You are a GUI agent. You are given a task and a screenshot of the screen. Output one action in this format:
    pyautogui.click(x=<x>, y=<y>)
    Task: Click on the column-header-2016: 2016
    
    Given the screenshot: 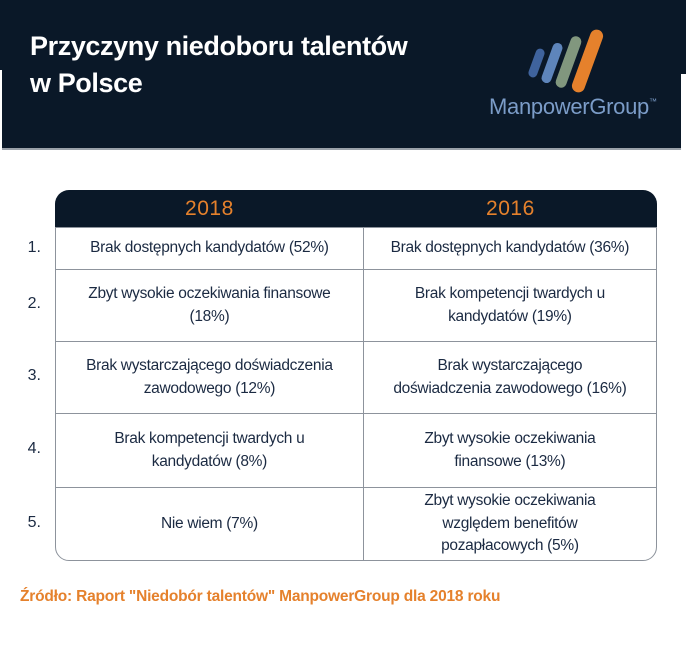 What is the action you would take?
    pyautogui.click(x=510, y=208)
    